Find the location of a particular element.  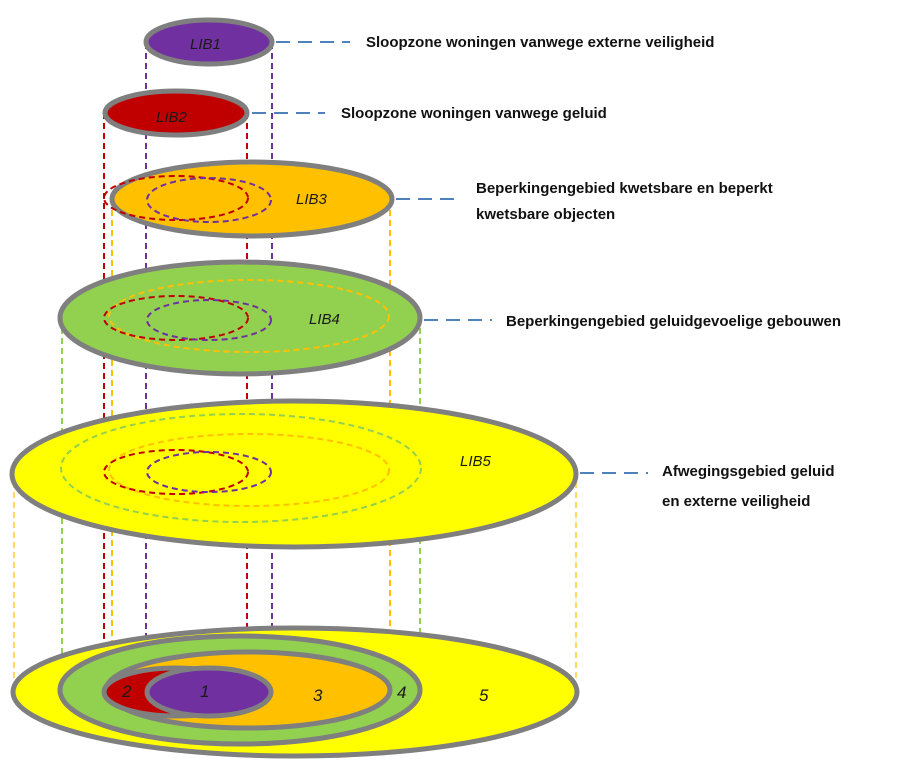

lib3-description-line2: kwetsbare objecten is located at coordinates (545, 214).